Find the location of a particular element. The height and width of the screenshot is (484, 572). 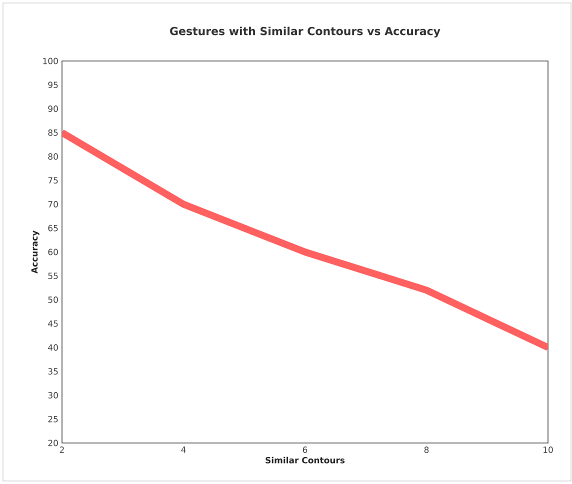

x-tick-label: 4 is located at coordinates (183, 449).